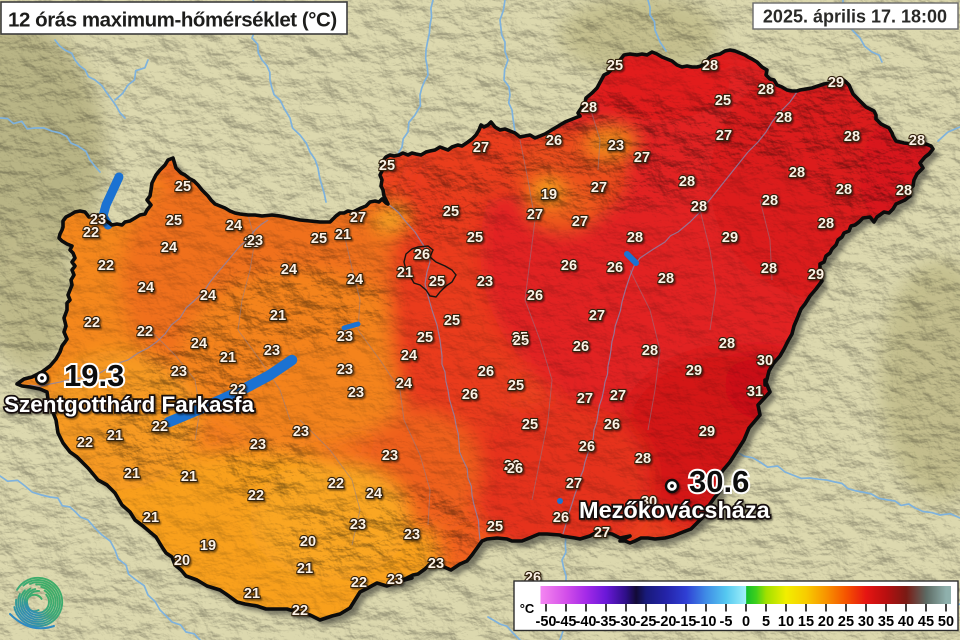 The height and width of the screenshot is (640, 960). Describe the element at coordinates (546, 622) in the screenshot. I see `svg-text: -50` at that location.